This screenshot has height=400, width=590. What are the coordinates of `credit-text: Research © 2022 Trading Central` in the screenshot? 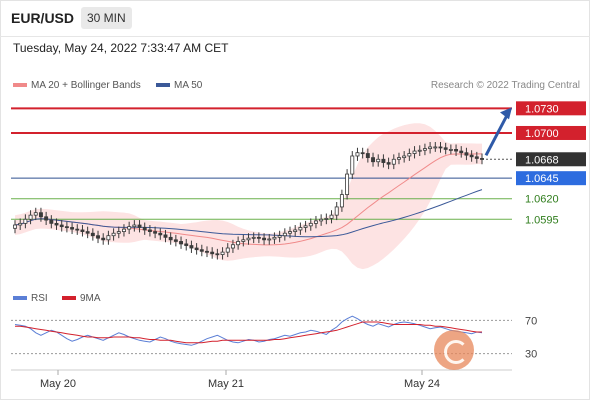 It's located at (505, 85).